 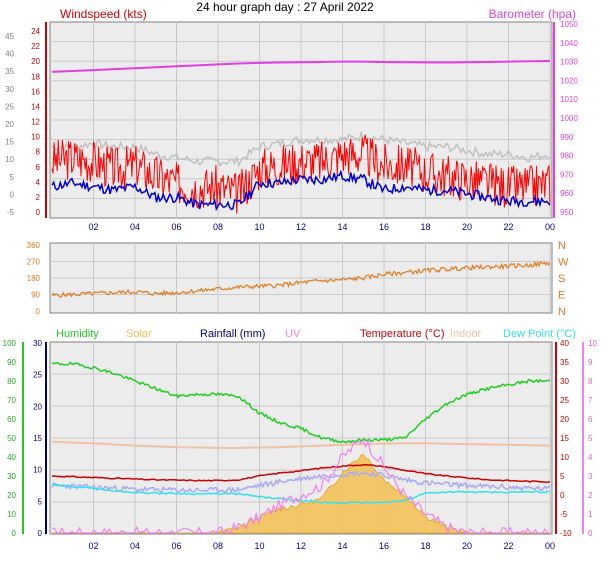 I want to click on wind-outer-tick-label: 30, so click(x=9, y=89).